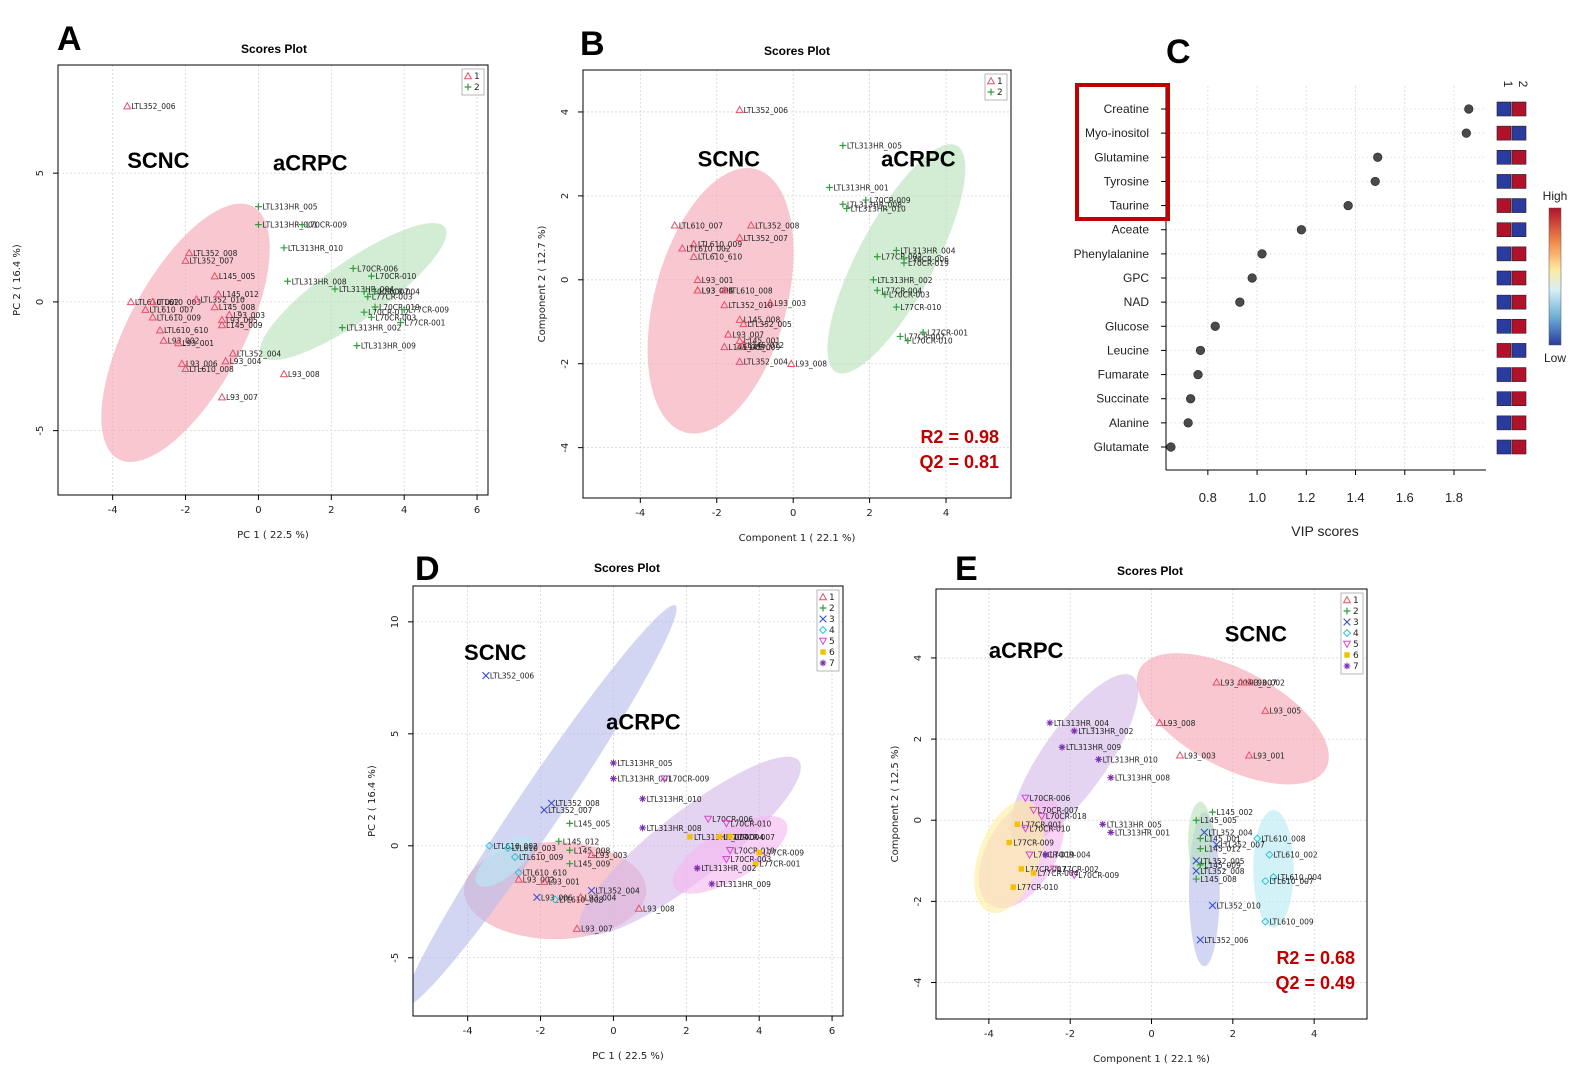  Describe the element at coordinates (399, 292) in the screenshot. I see `point-label: L77CR-004` at that location.